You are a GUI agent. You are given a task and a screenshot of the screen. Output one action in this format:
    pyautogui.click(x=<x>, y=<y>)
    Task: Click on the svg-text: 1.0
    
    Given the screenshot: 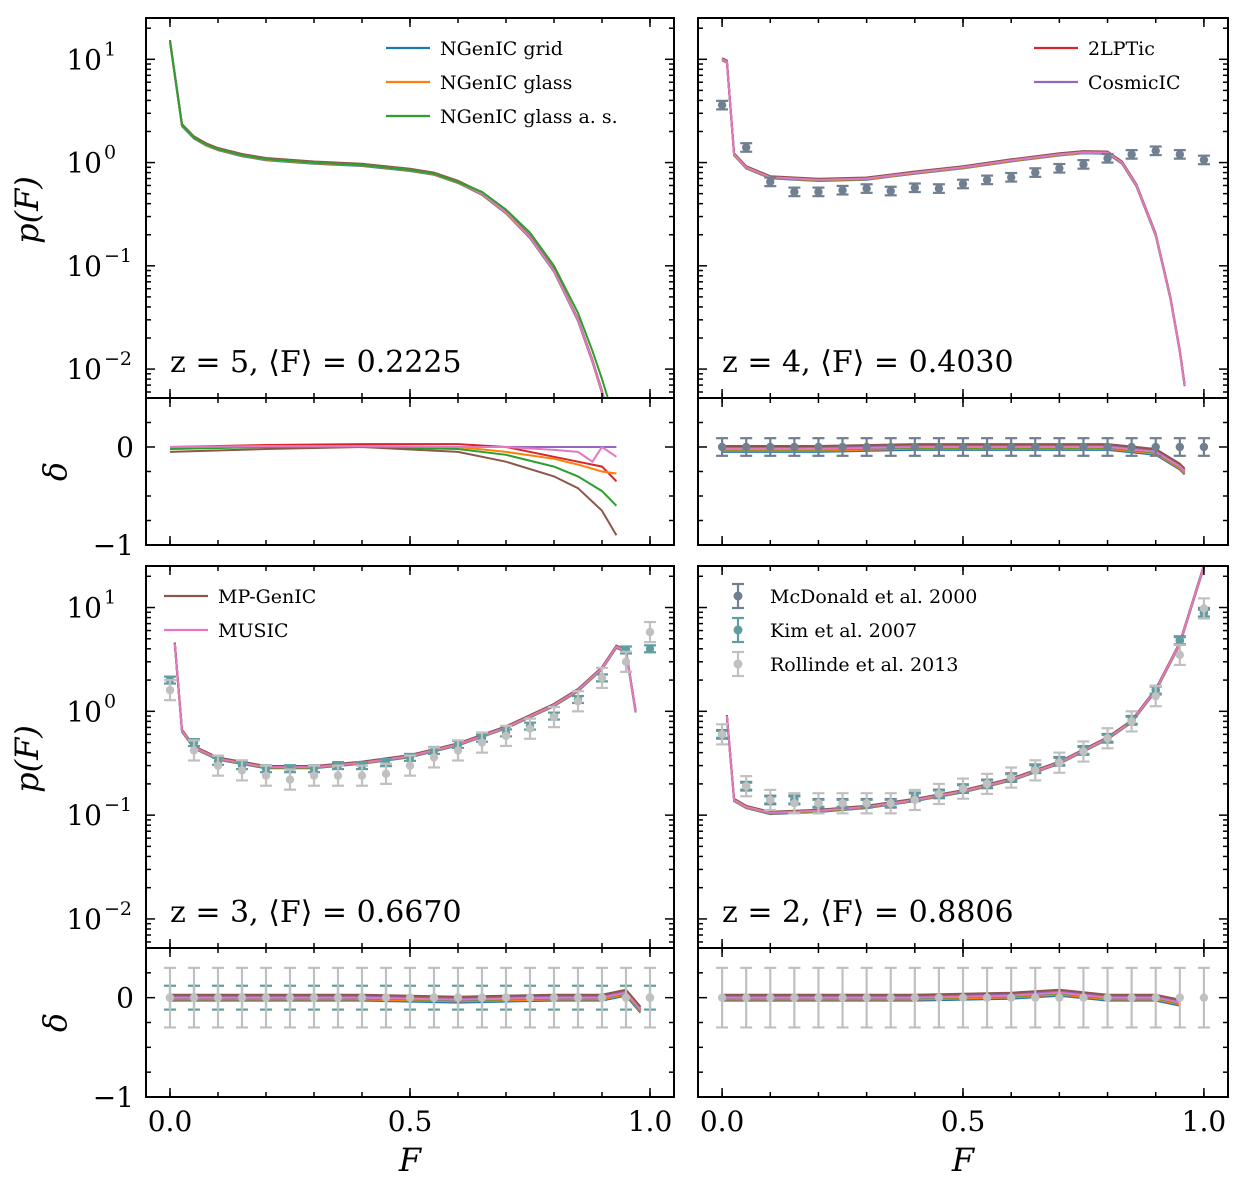 What is the action you would take?
    pyautogui.click(x=650, y=1121)
    